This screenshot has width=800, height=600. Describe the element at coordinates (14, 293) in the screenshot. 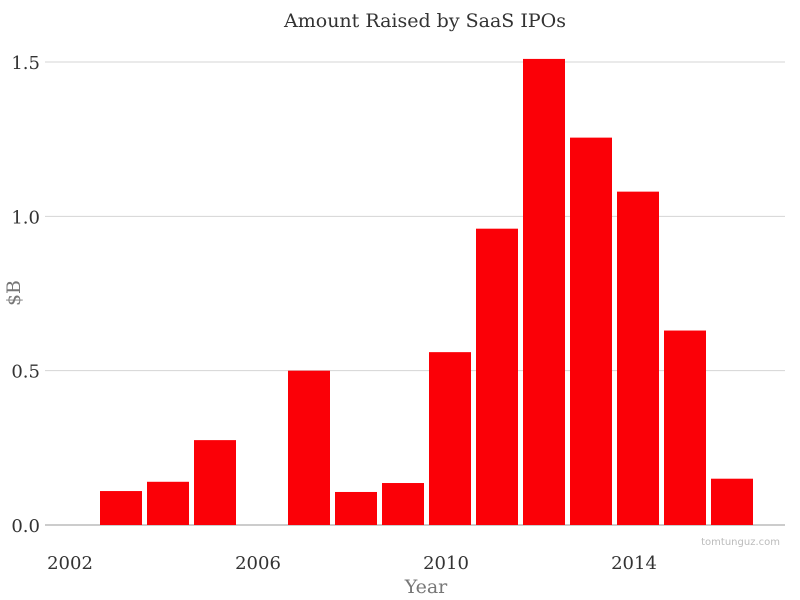

I see `y-axis-label: $B` at that location.